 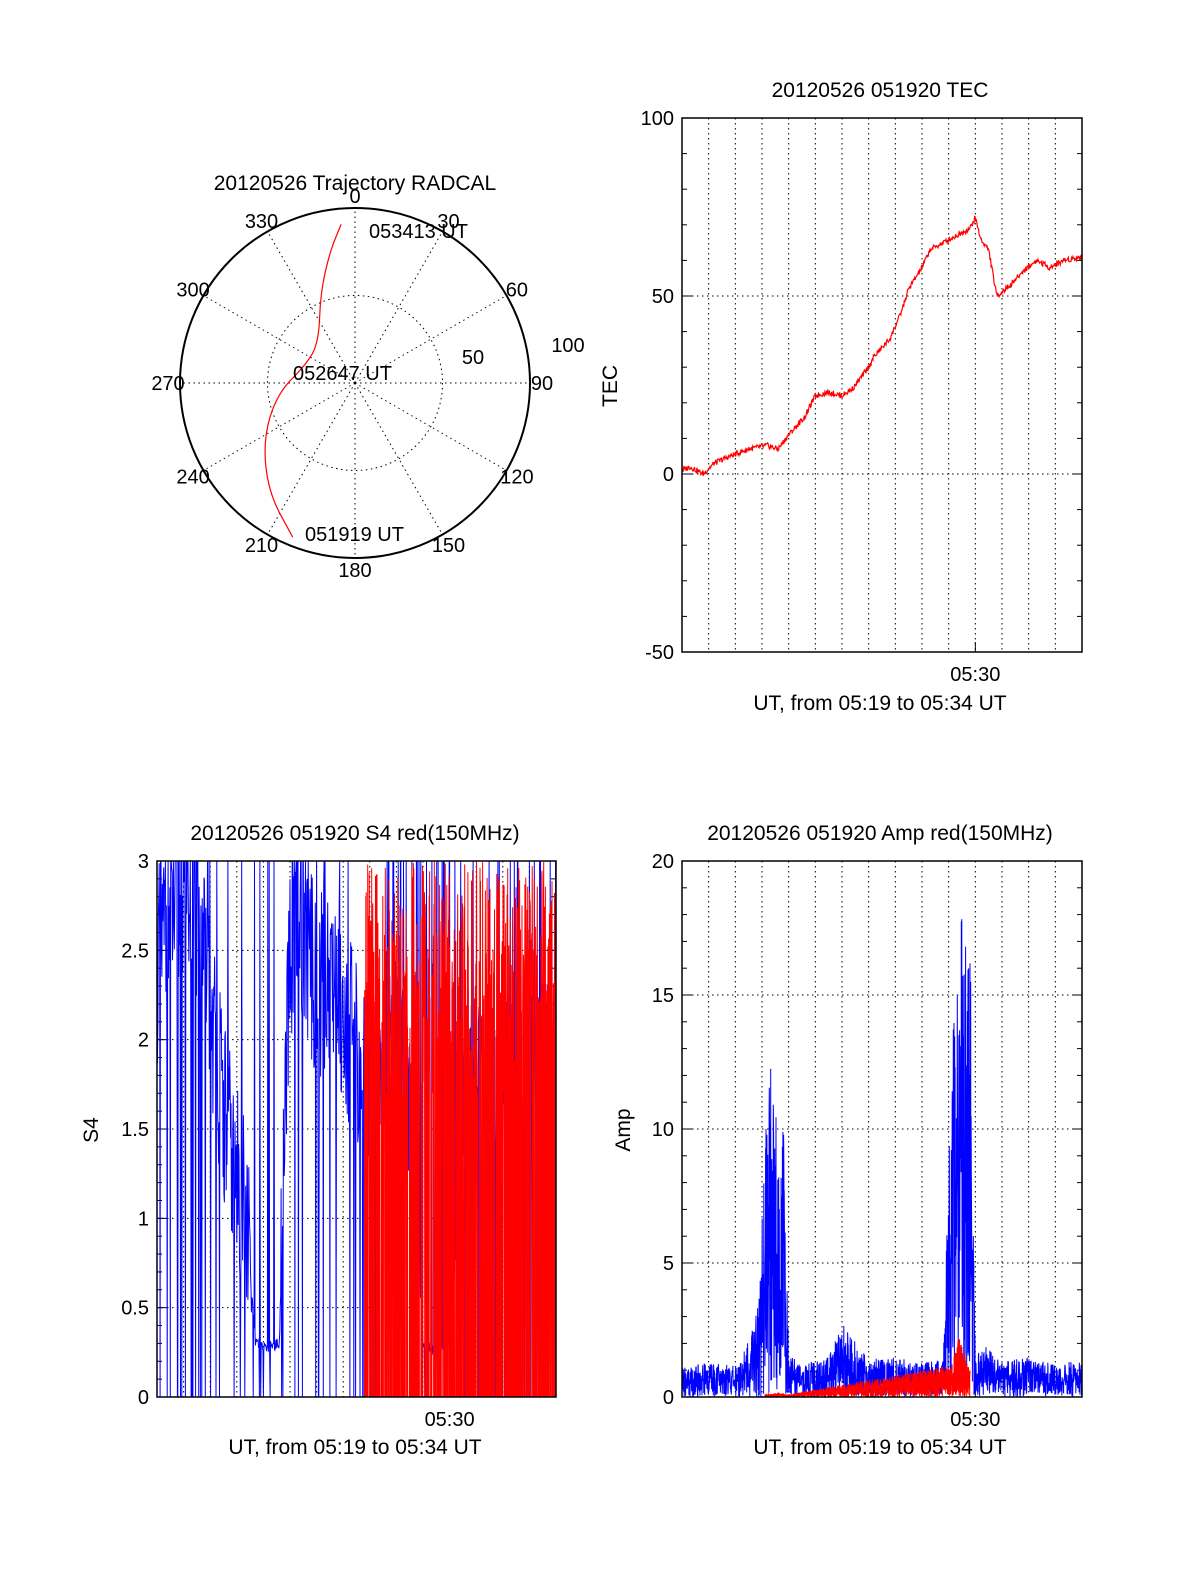 What do you see at coordinates (91, 1130) in the screenshot?
I see `s4-y-axis-label: S4` at bounding box center [91, 1130].